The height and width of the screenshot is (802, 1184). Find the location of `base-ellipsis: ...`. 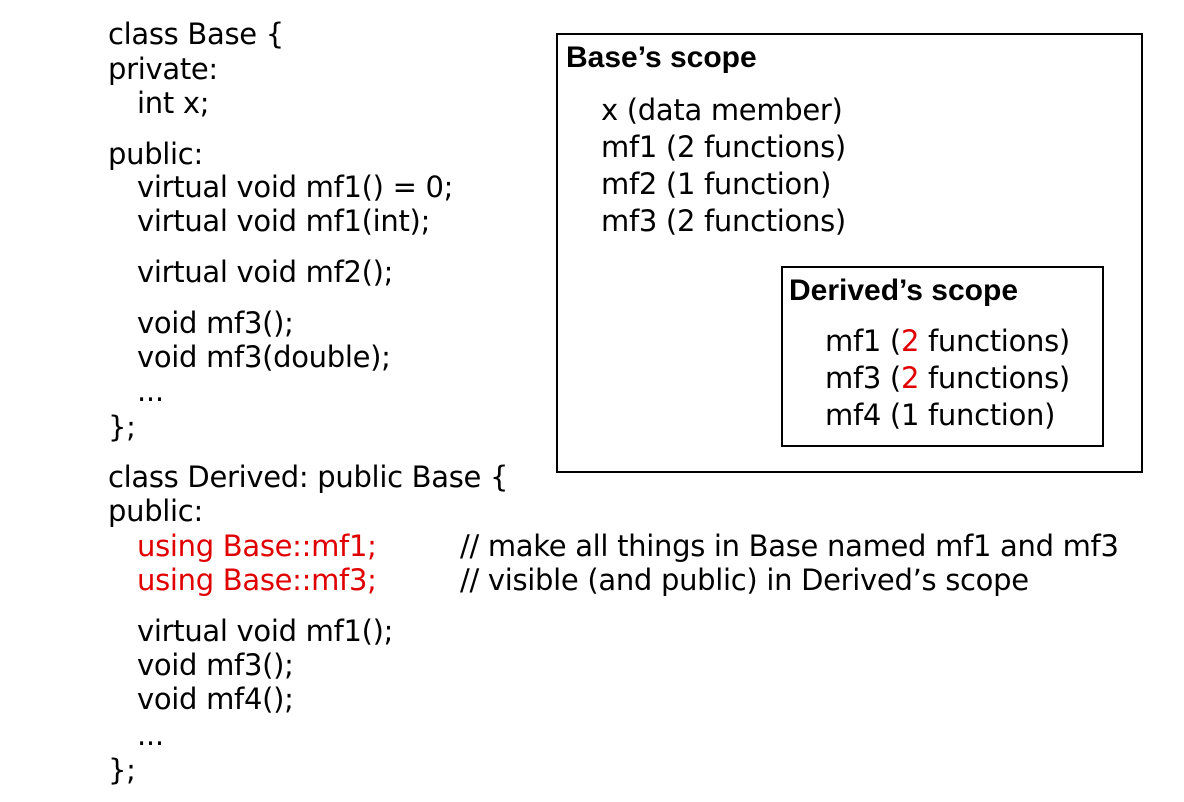

base-ellipsis: ... is located at coordinates (150, 391).